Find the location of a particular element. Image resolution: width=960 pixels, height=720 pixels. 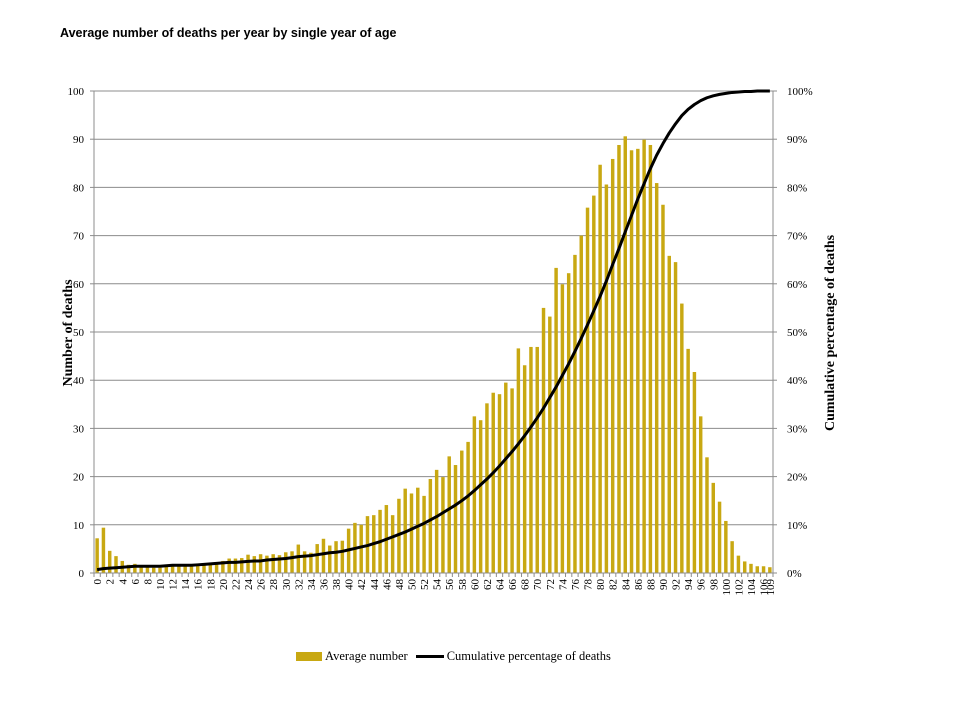

y-tick-label-left: 80 is located at coordinates (79, 188).